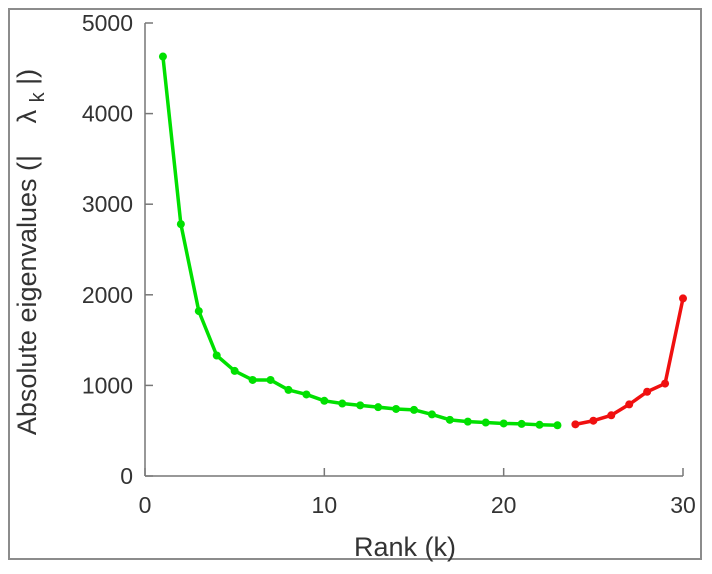  I want to click on x-axis-label: Rank (k), so click(405, 547).